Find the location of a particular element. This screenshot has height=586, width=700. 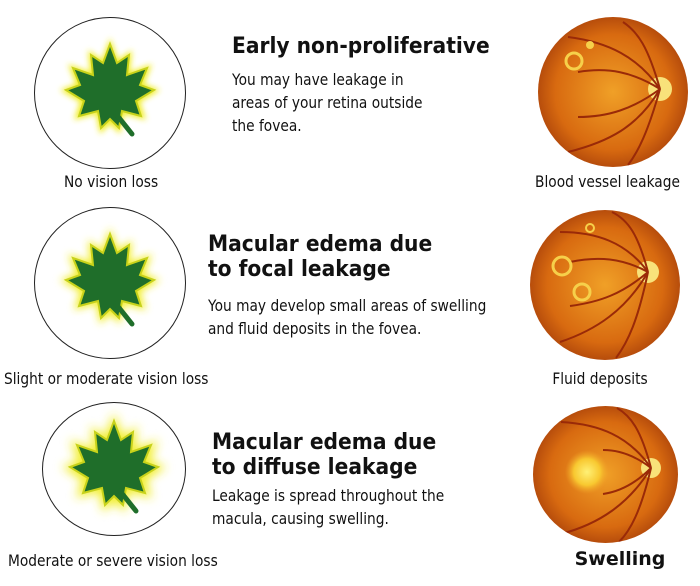

row-1-title-line-1: Early non-proliferative is located at coordinates (361, 46).